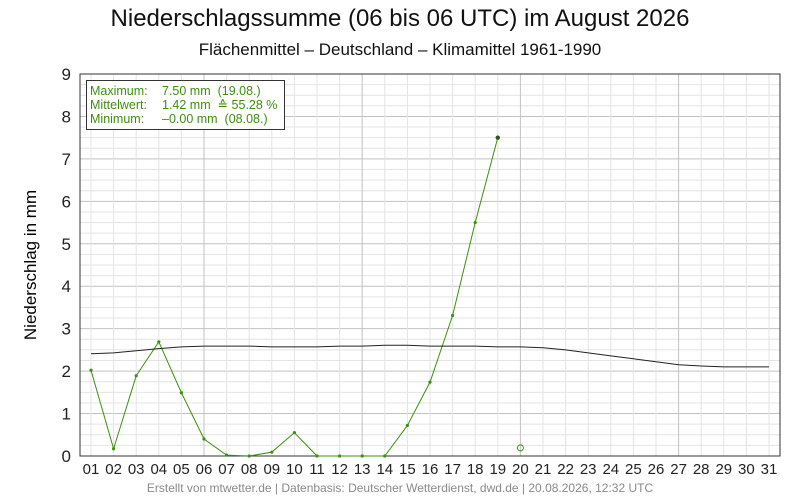 The width and height of the screenshot is (800, 500). Describe the element at coordinates (190, 119) in the screenshot. I see `stat-min-value: –0.00 mm` at that location.